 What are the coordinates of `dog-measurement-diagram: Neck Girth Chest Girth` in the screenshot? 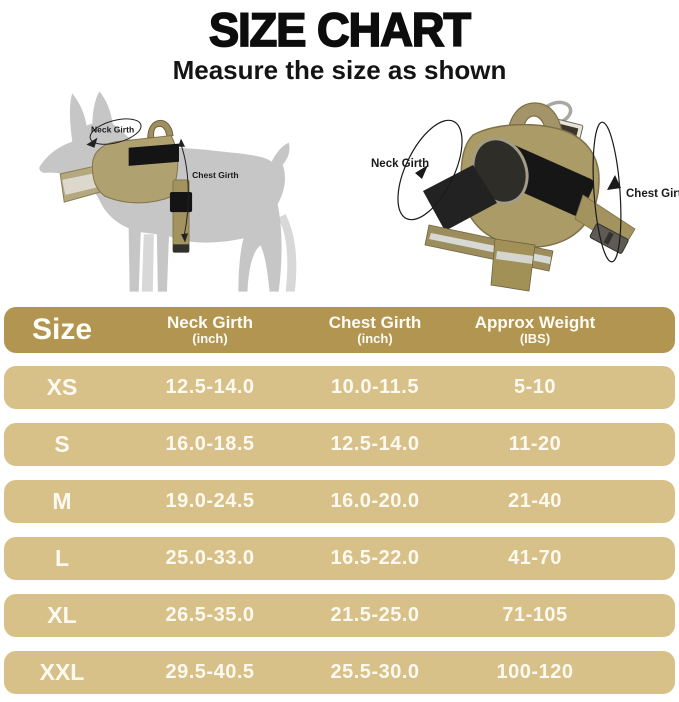 It's located at (168, 191).